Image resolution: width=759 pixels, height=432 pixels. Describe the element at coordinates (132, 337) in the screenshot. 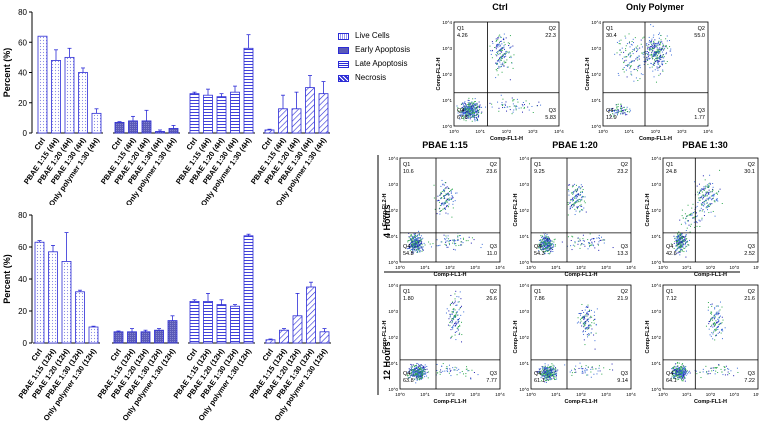

I see `bar` at that location.